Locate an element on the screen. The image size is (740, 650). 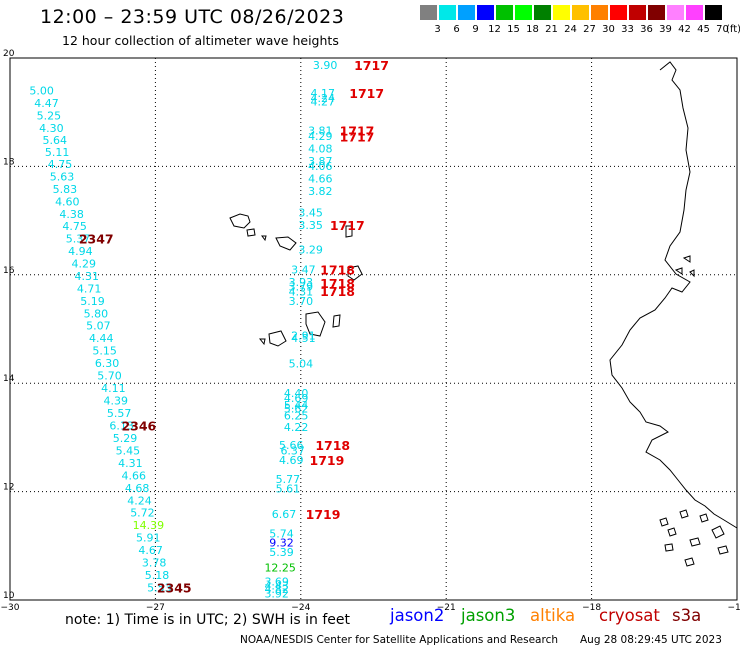
scale-label: 27 is located at coordinates (589, 29).